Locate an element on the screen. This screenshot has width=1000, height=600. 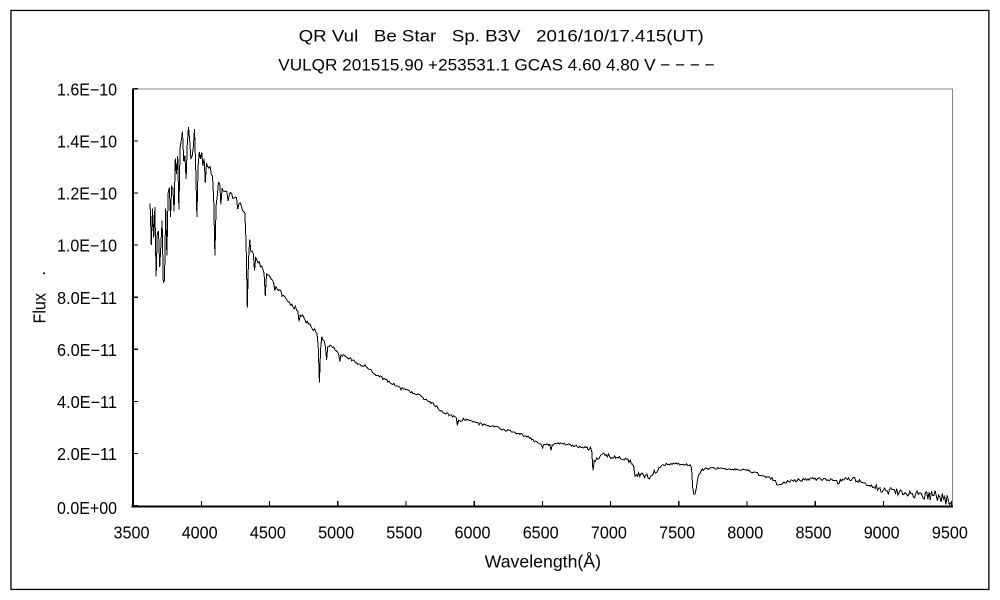
svg-text: 5500 is located at coordinates (404, 533).